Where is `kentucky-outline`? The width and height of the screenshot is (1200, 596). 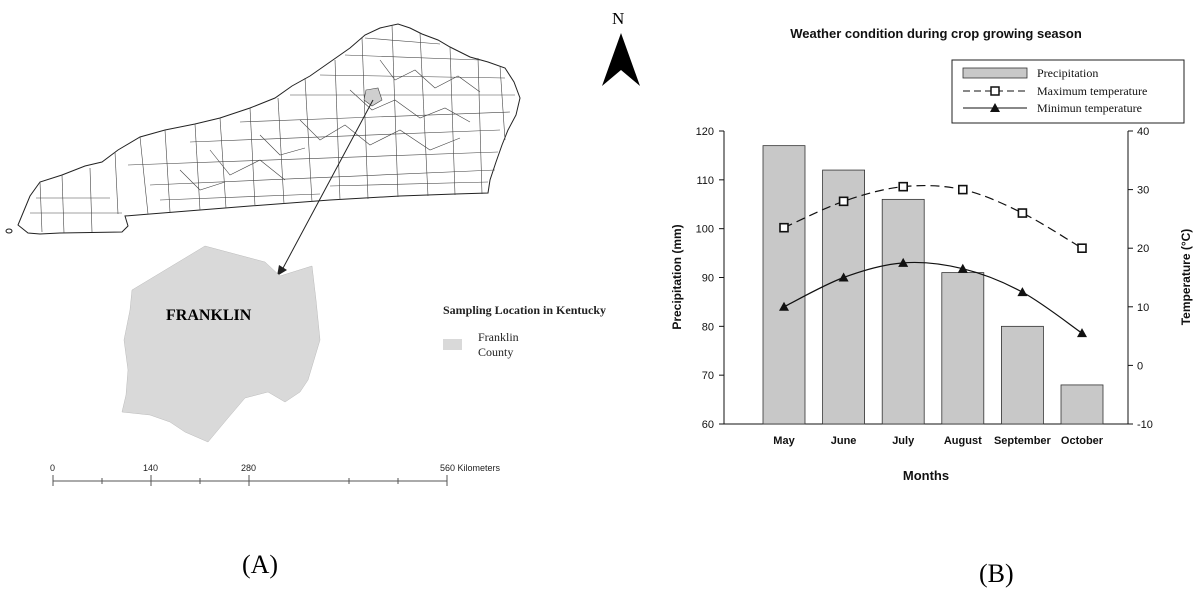
kentucky-outline is located at coordinates (269, 129).